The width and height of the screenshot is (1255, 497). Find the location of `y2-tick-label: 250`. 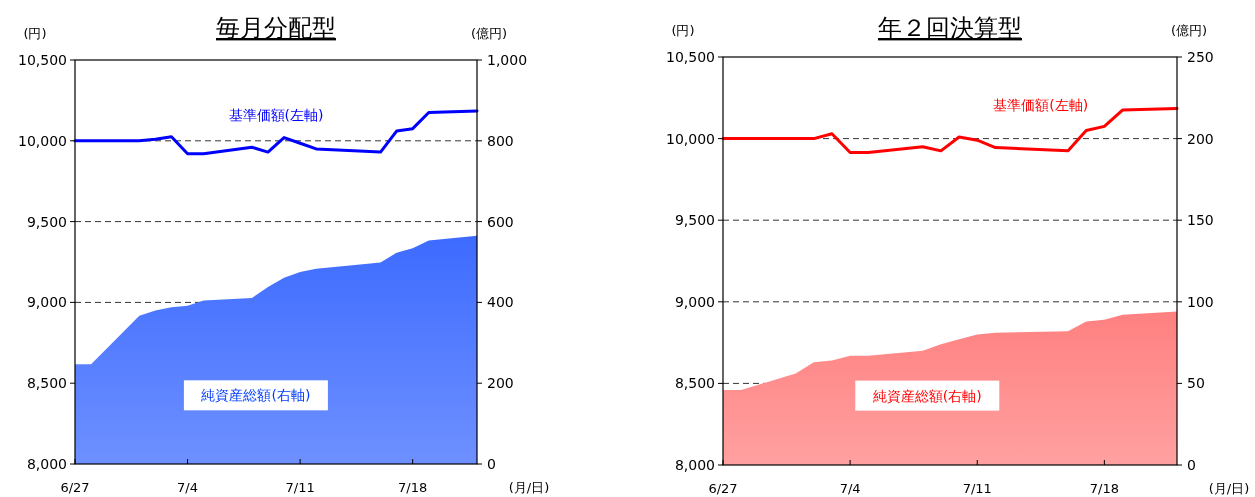

y2-tick-label: 250 is located at coordinates (1200, 57).